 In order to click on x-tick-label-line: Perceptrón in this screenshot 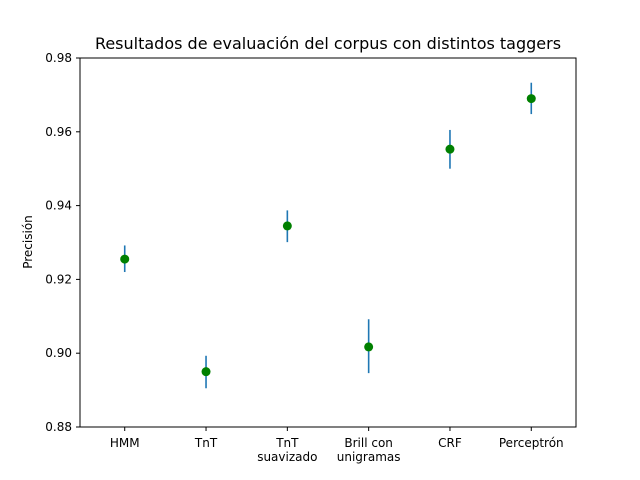, I will do `click(531, 443)`.